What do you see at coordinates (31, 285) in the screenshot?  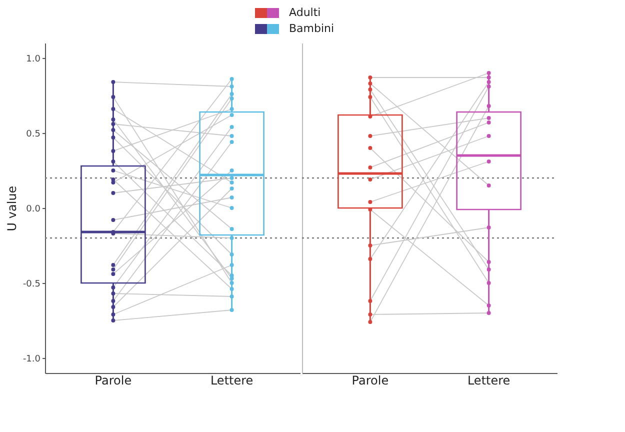 I see `y-tick-label: -0.5` at bounding box center [31, 285].